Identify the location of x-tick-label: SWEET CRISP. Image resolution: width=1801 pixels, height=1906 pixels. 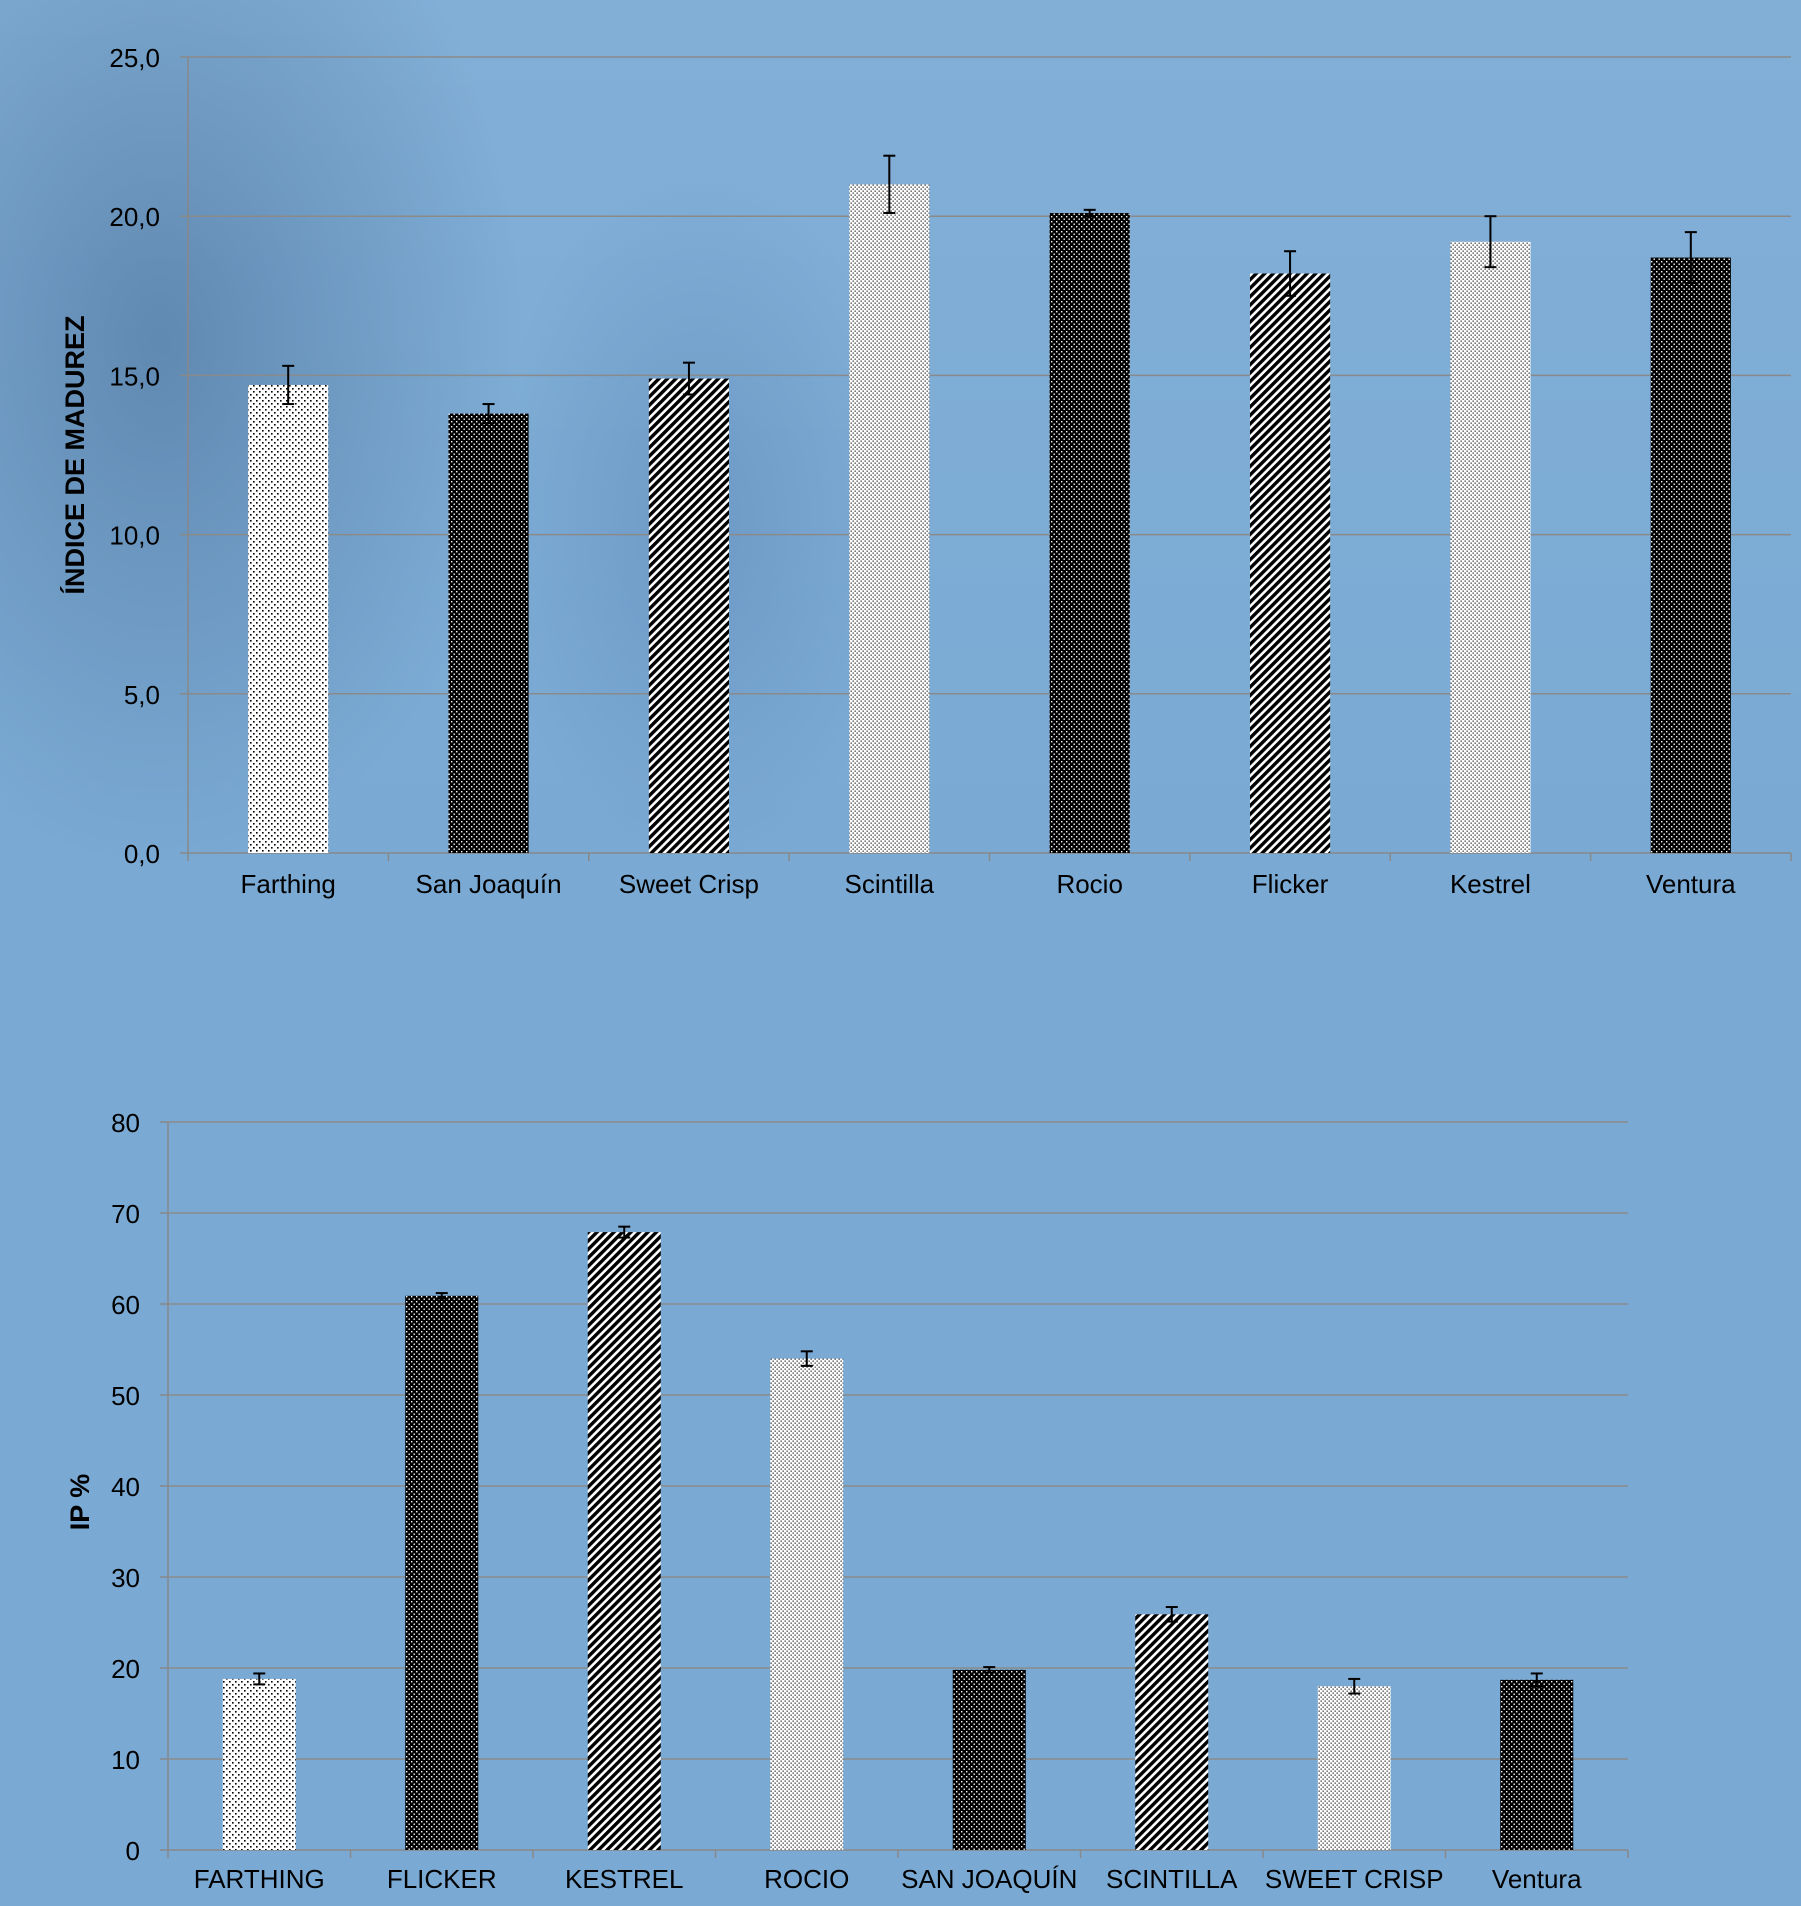
(1354, 1879).